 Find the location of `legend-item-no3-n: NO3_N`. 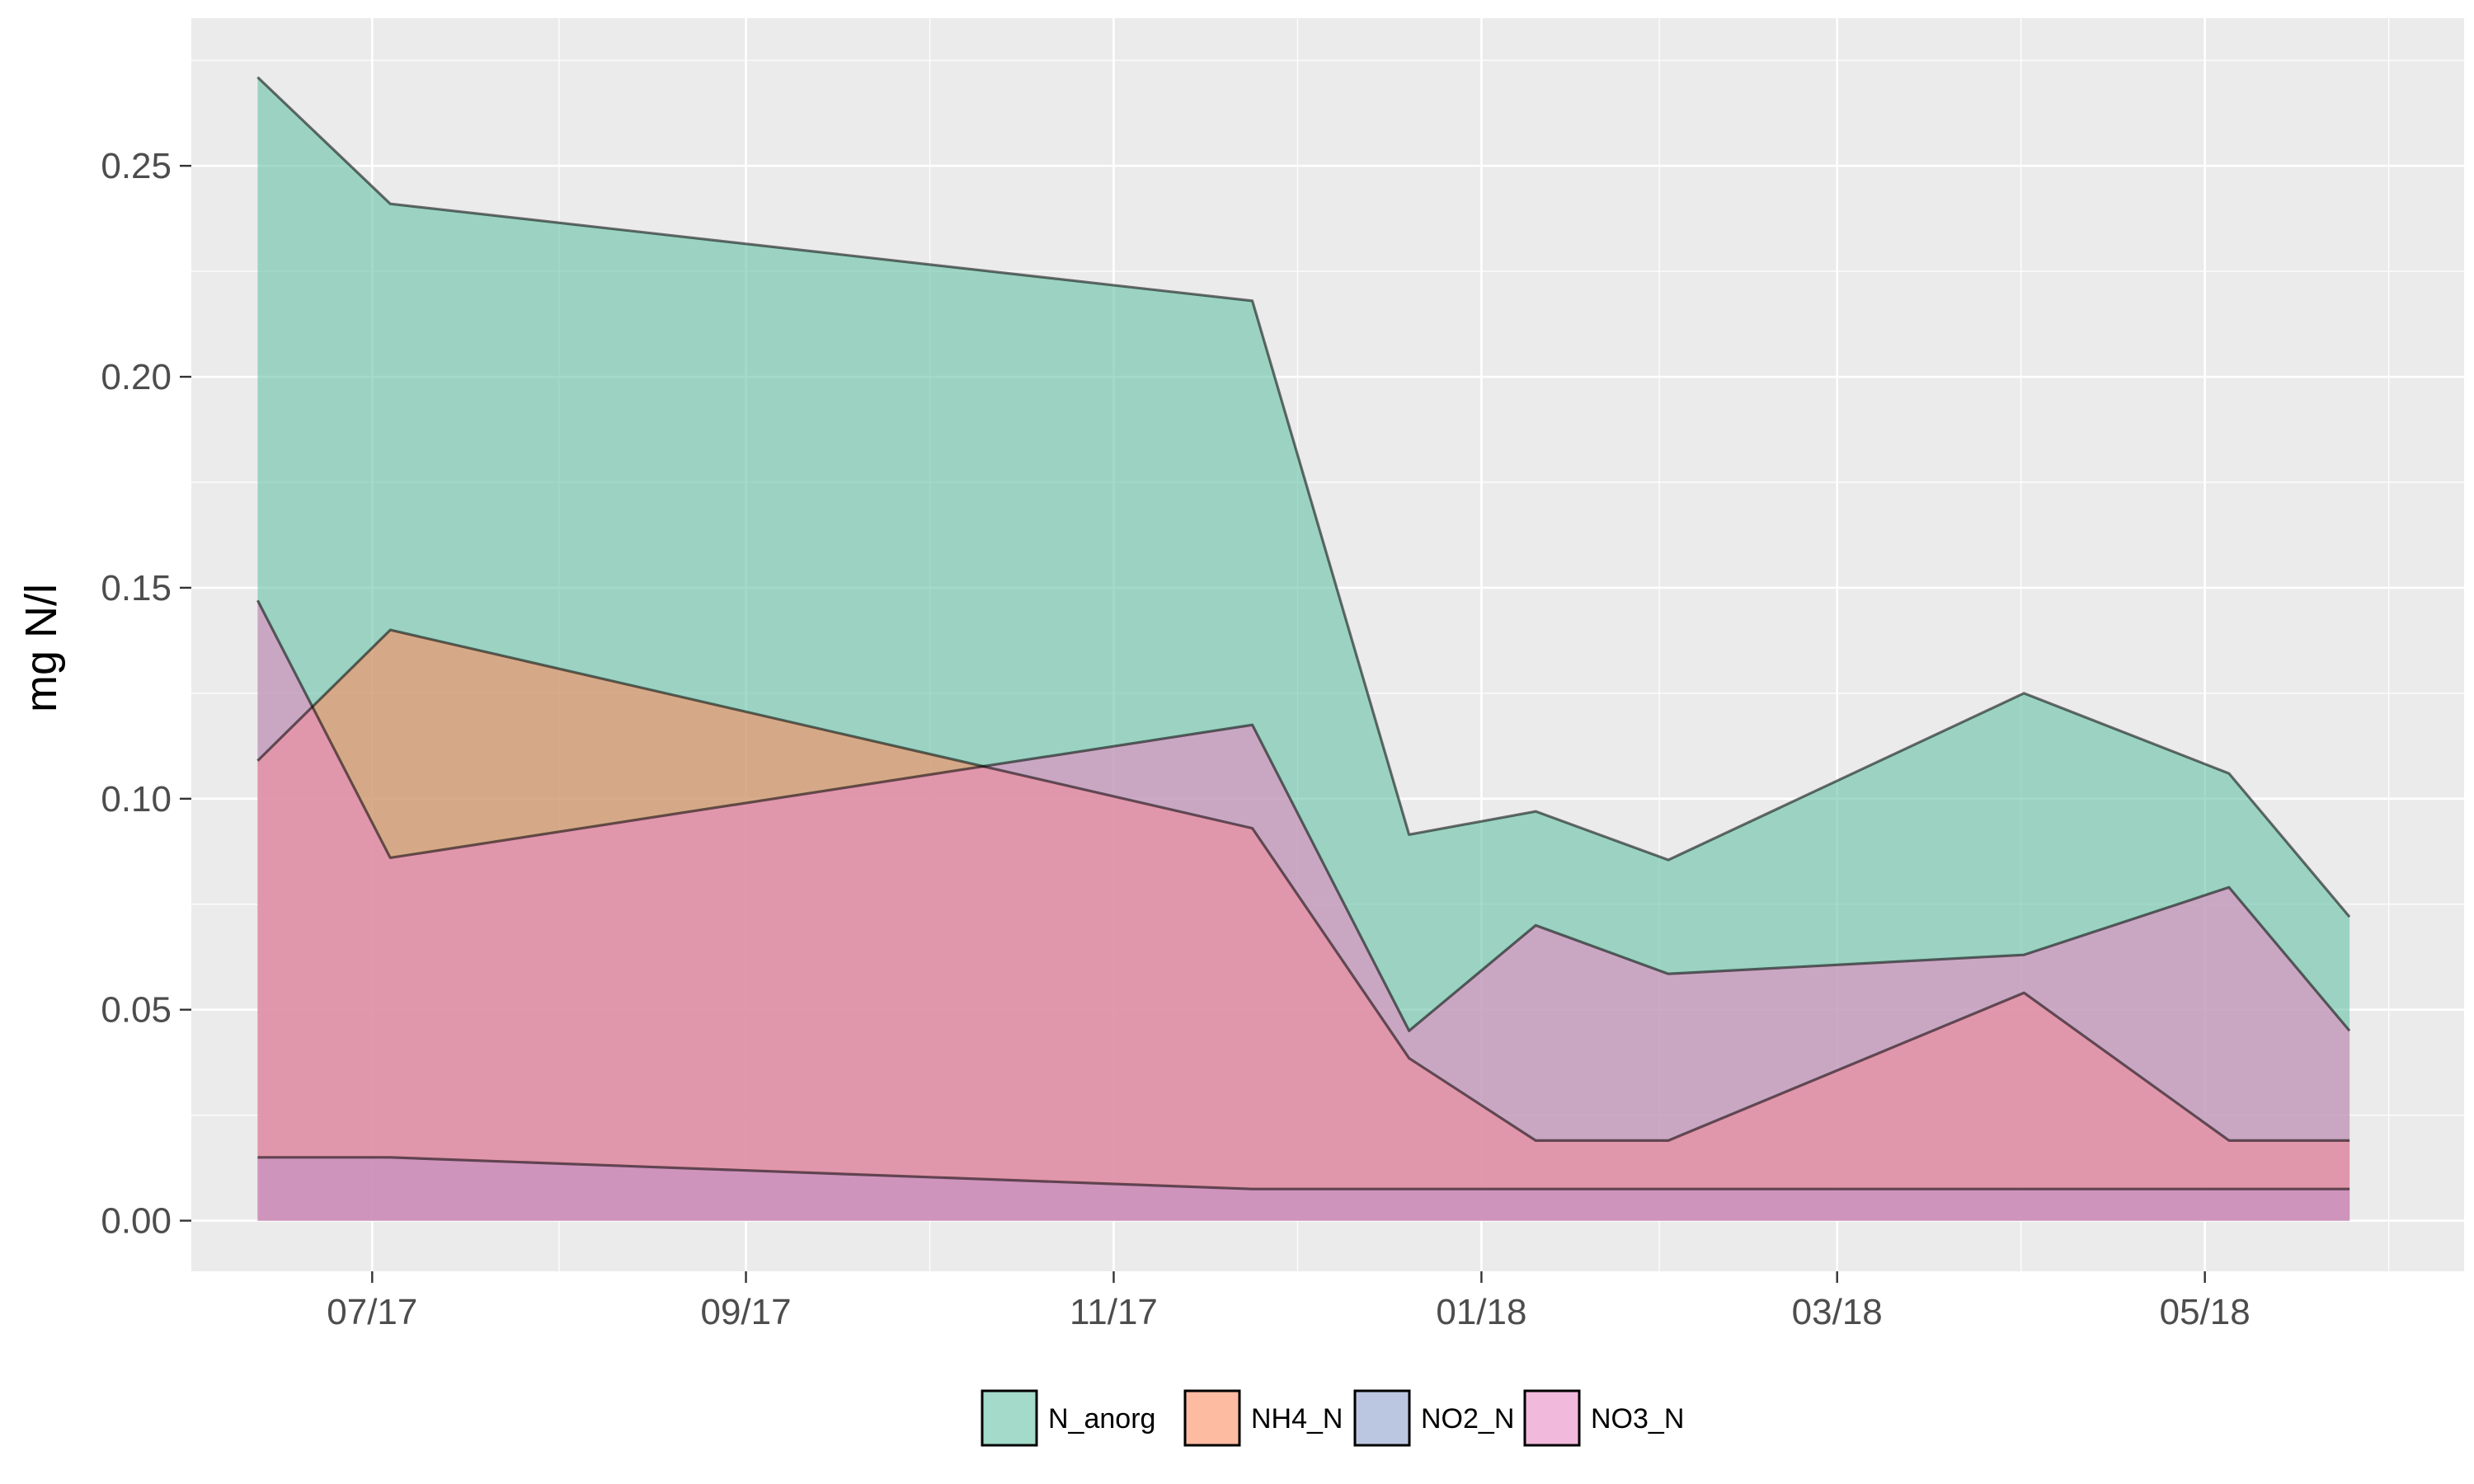

legend-item-no3-n: NO3_N is located at coordinates (1603, 1418).